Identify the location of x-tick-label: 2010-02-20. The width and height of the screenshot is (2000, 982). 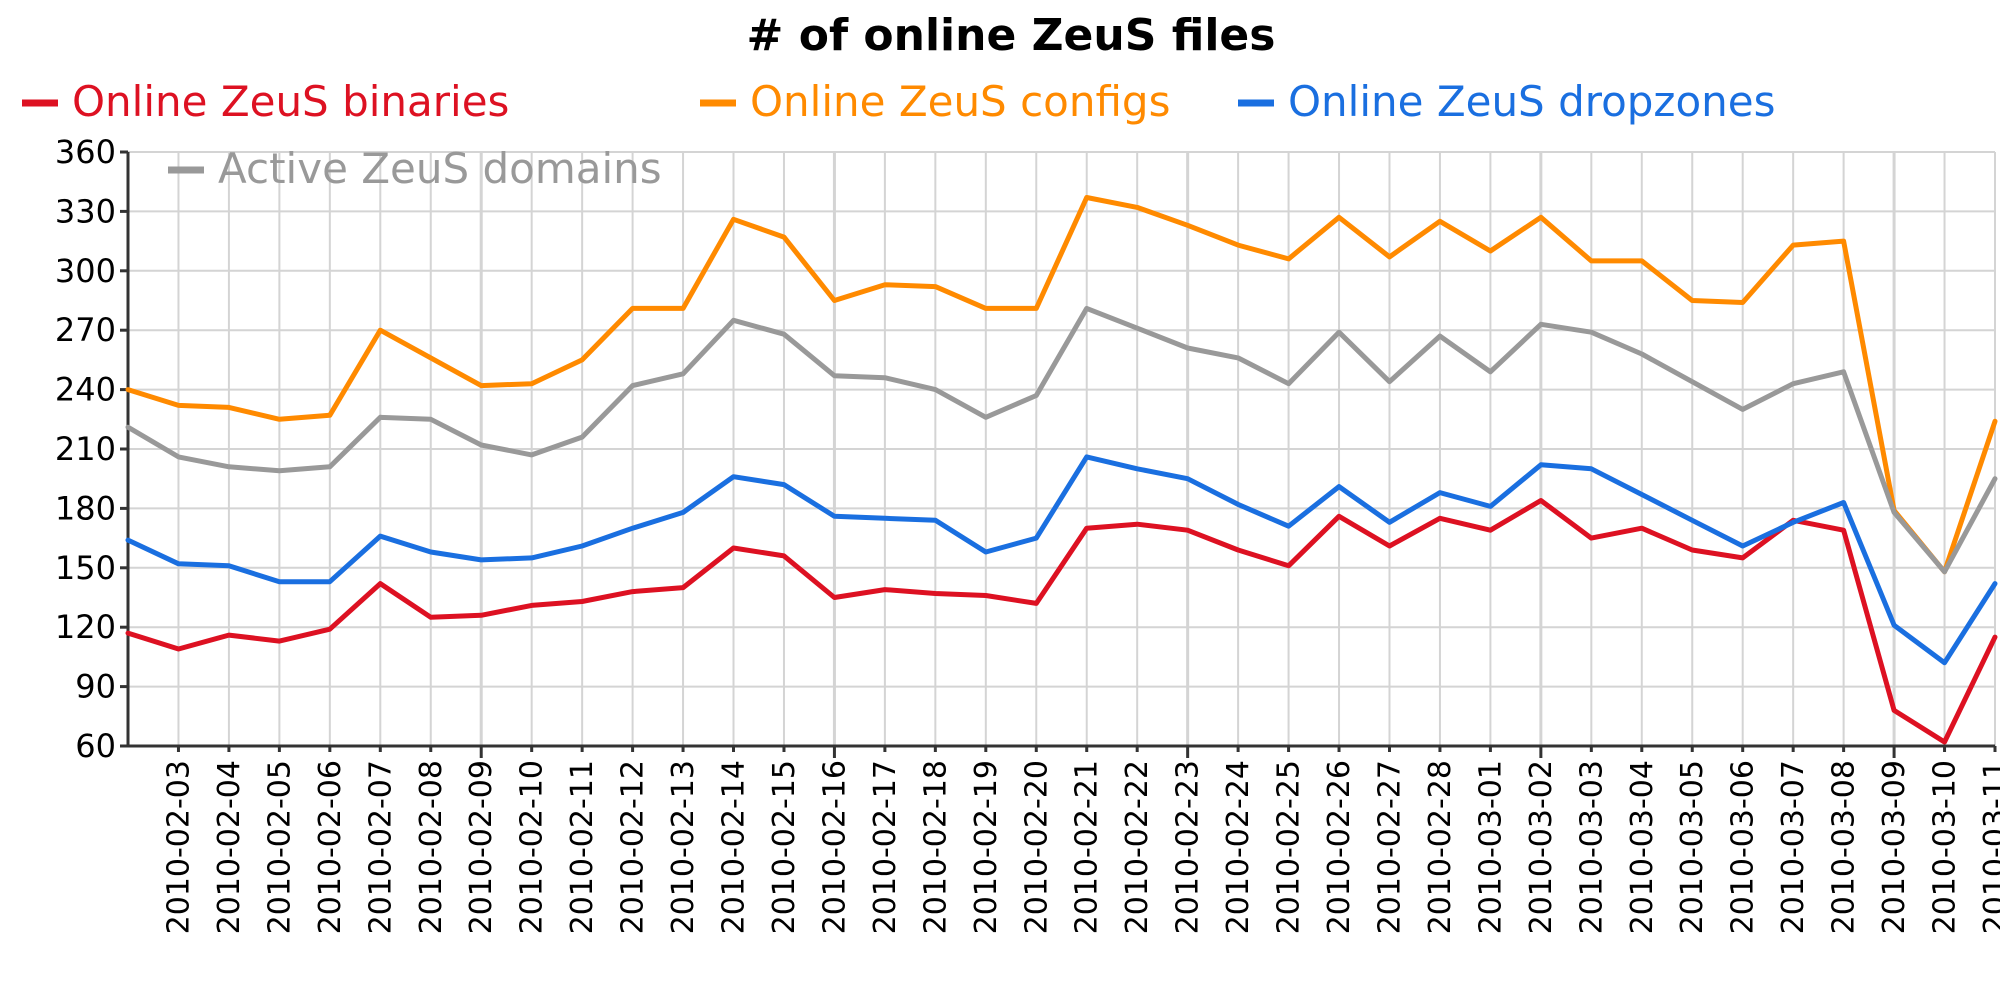
(1036, 847).